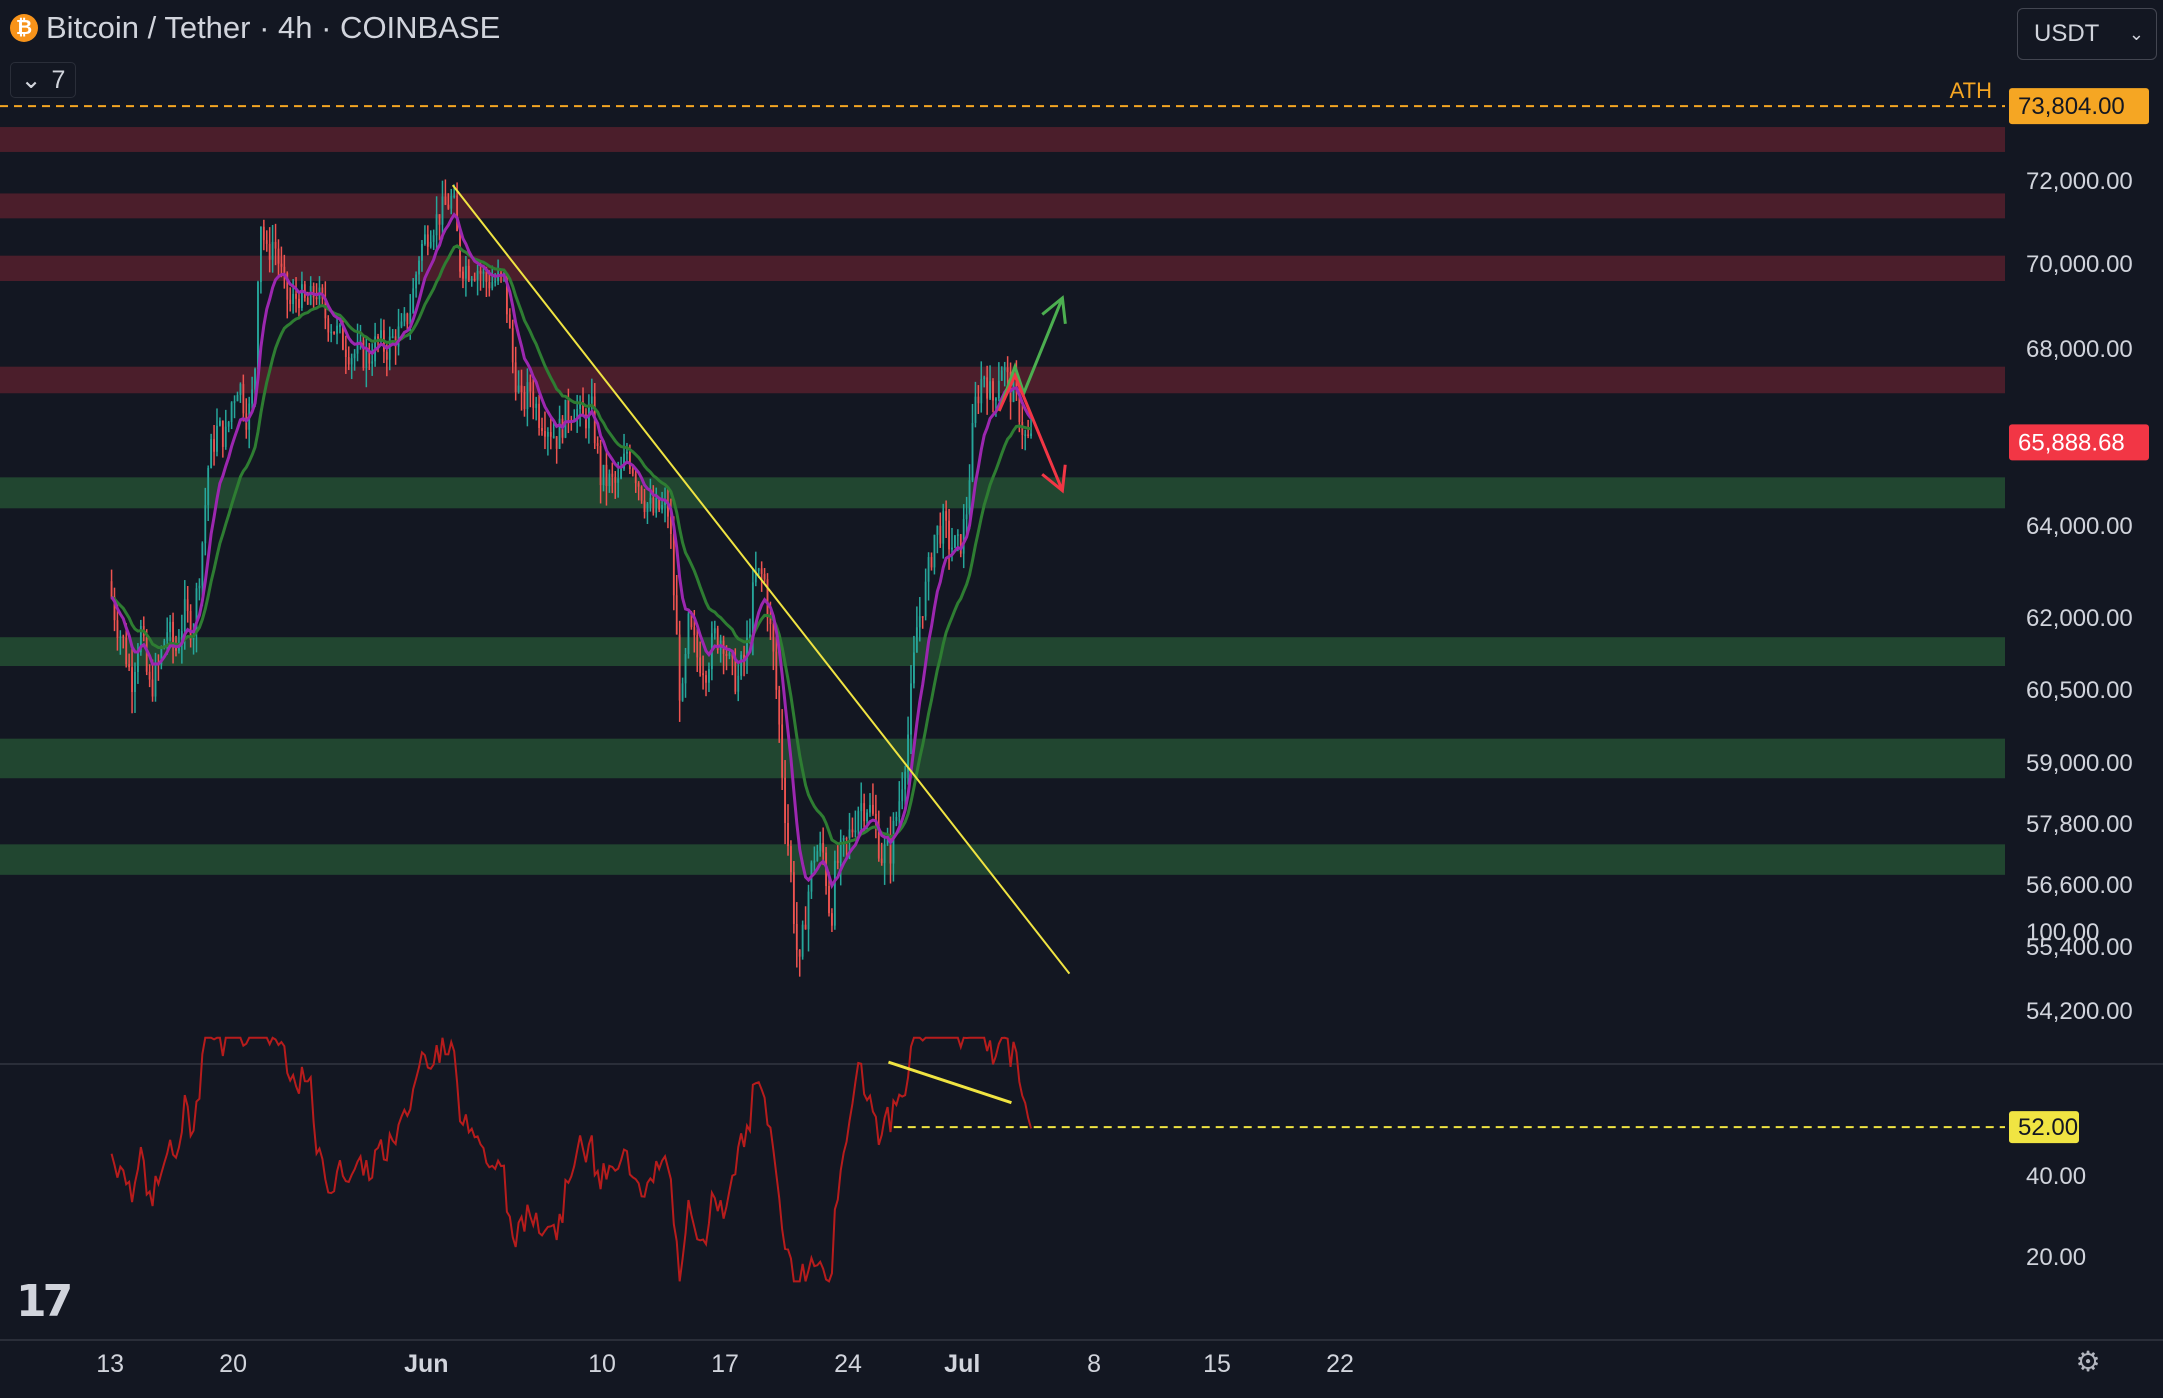 This screenshot has width=2163, height=1398. I want to click on bullish-projection-arrow, so click(1030, 354).